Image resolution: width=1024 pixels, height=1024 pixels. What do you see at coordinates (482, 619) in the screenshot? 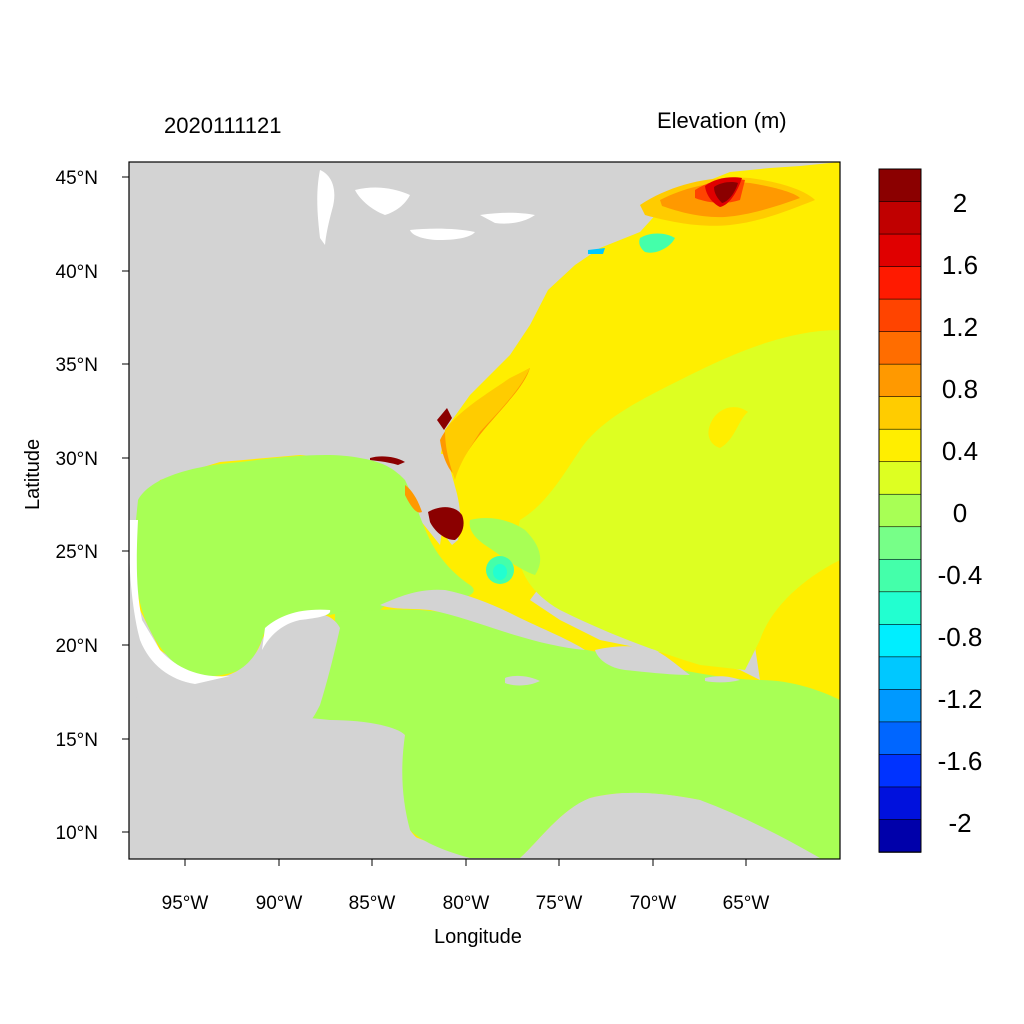
I see `cuba` at bounding box center [482, 619].